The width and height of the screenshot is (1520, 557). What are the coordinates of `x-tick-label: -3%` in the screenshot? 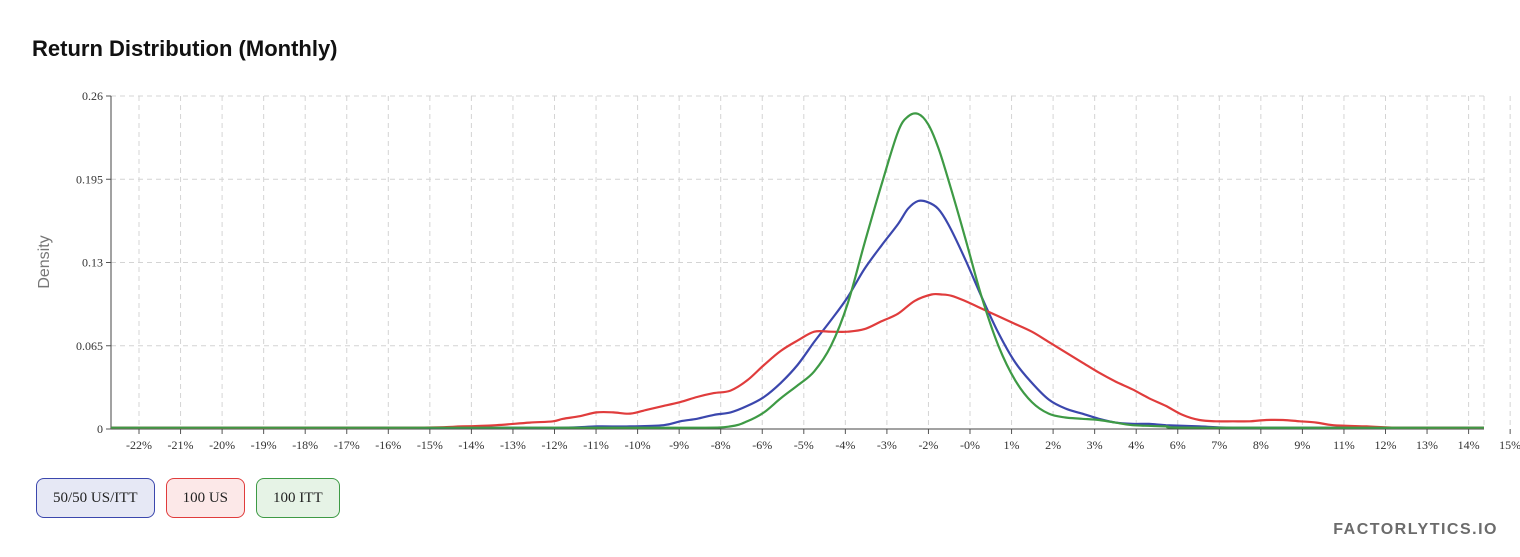 It's located at (887, 445).